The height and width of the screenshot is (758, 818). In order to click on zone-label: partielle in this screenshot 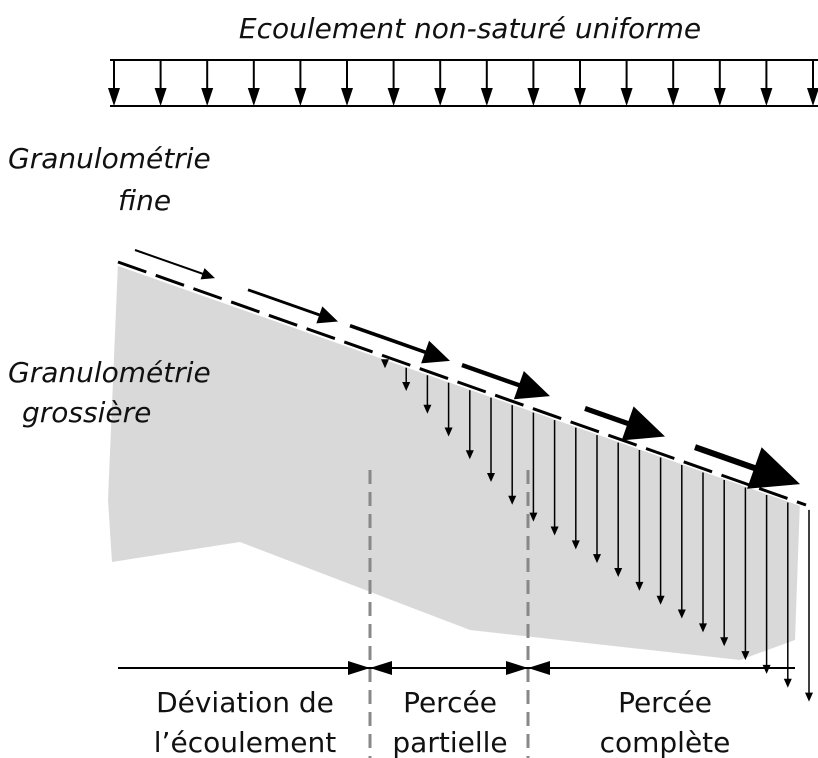, I will do `click(449, 742)`.